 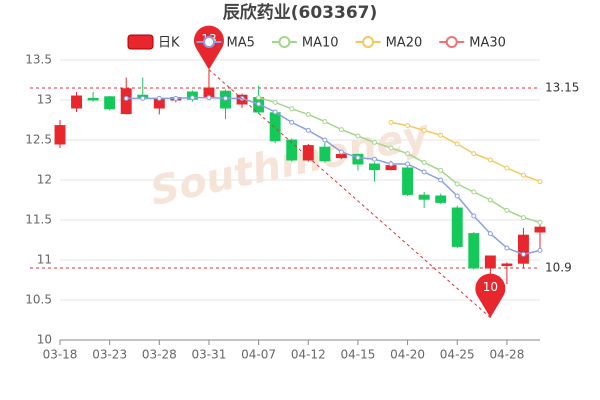 What do you see at coordinates (44, 100) in the screenshot?
I see `y-tick-label: 13` at bounding box center [44, 100].